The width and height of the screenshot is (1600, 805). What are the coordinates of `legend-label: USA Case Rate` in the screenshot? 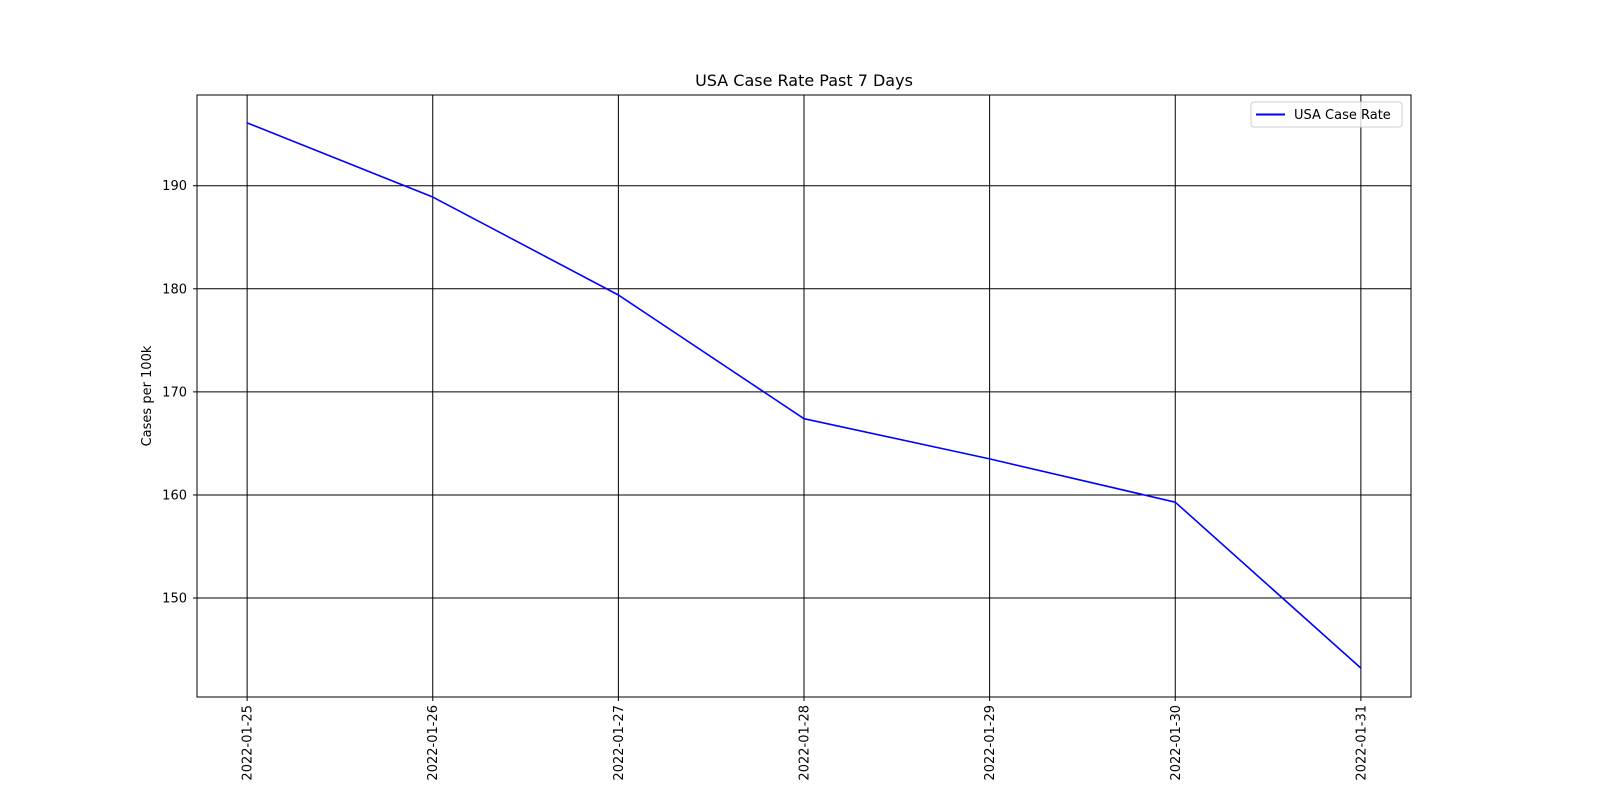 It's located at (1342, 115).